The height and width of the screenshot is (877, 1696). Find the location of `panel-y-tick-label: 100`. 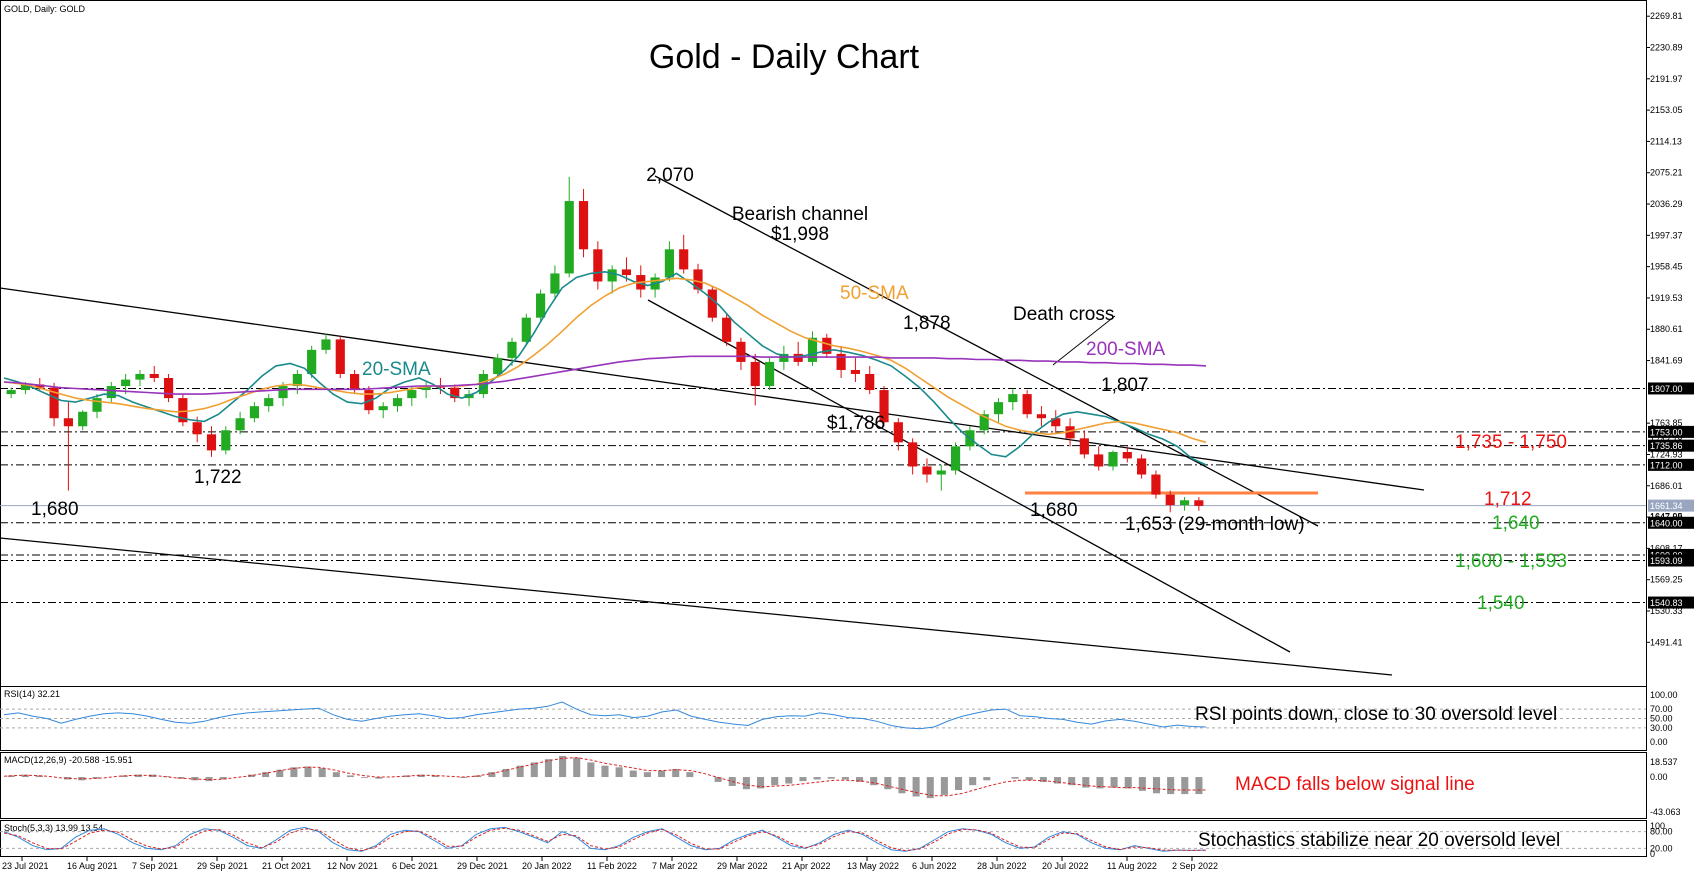

panel-y-tick-label: 100 is located at coordinates (1657, 826).